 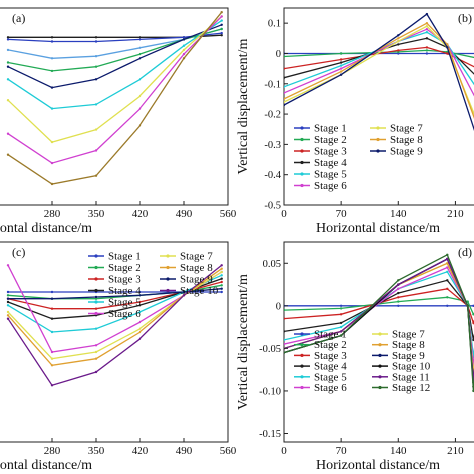 I want to click on x-tick-label: 140, so click(x=398, y=451).